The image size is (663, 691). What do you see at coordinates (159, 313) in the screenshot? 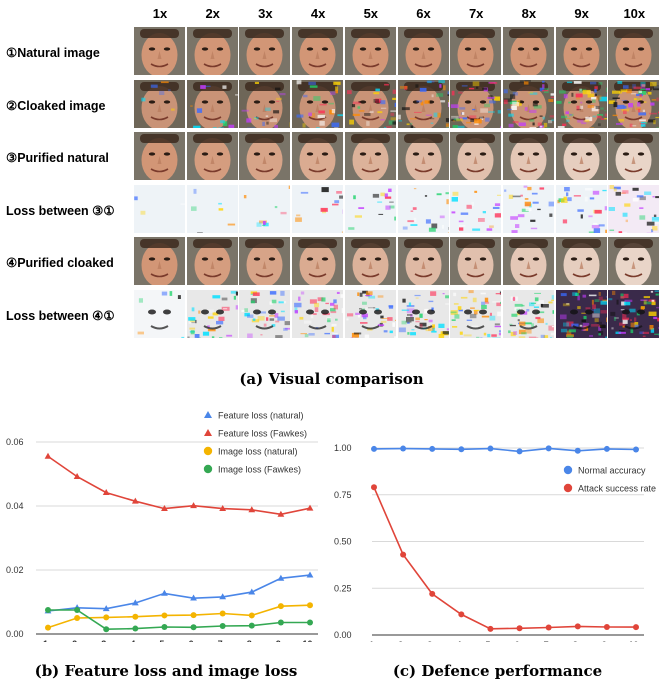
I see `grid-cell-r6-1x` at bounding box center [159, 313].